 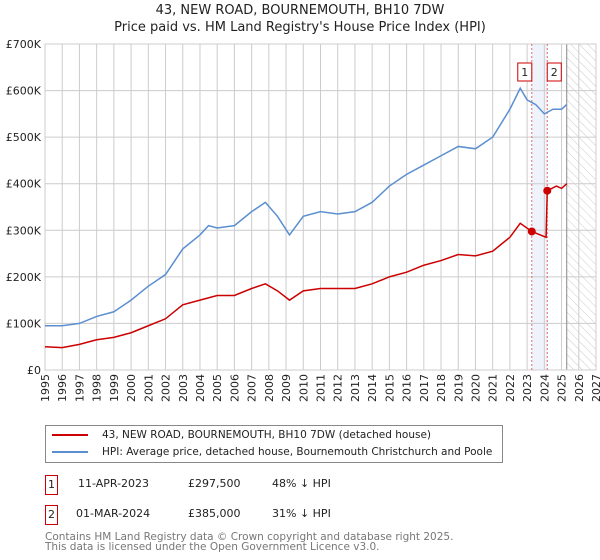 What do you see at coordinates (214, 483) in the screenshot?
I see `sale-price: £297,500` at bounding box center [214, 483].